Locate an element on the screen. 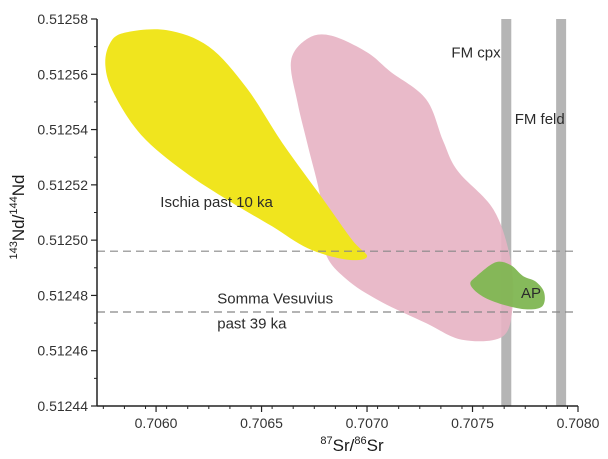  annotation-past-39-ka: past 39 ka is located at coordinates (252, 324).